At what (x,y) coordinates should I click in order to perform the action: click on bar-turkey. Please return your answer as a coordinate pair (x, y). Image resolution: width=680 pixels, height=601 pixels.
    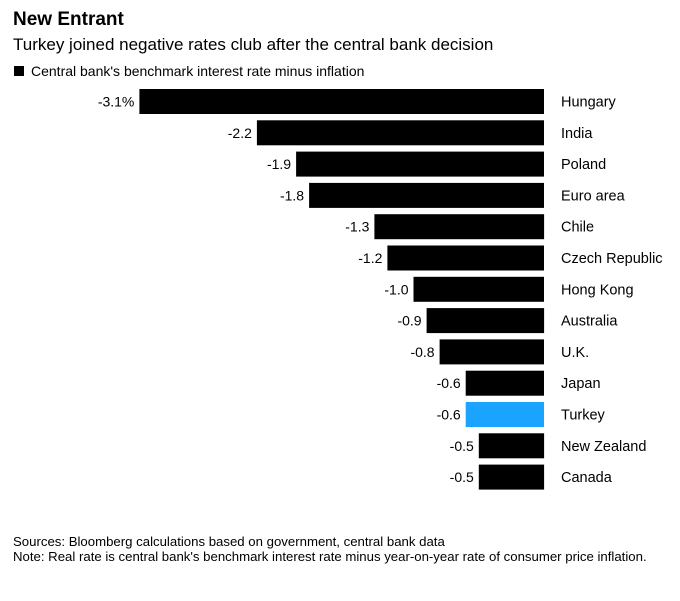
    Looking at the image, I should click on (504, 414).